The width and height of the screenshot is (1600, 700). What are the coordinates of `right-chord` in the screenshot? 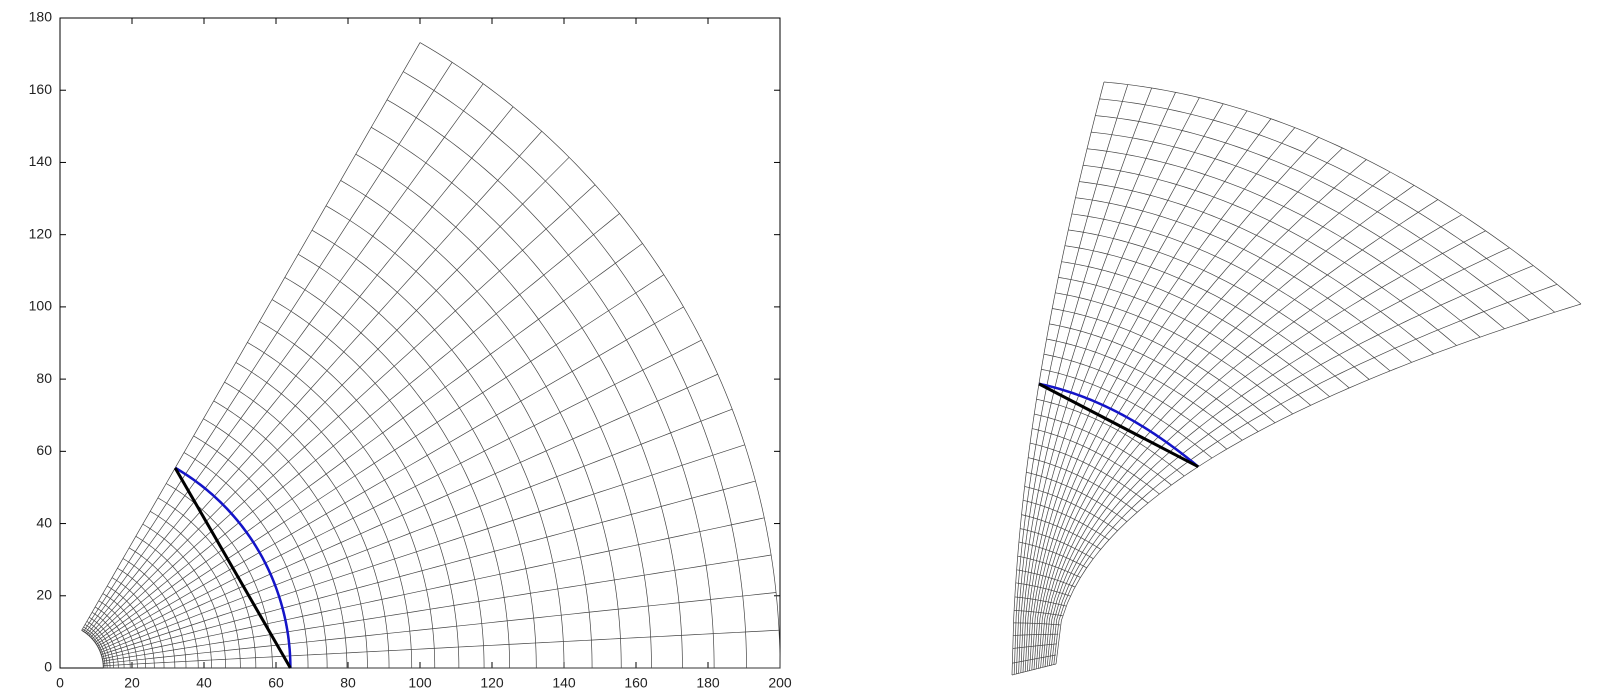 It's located at (1118, 425).